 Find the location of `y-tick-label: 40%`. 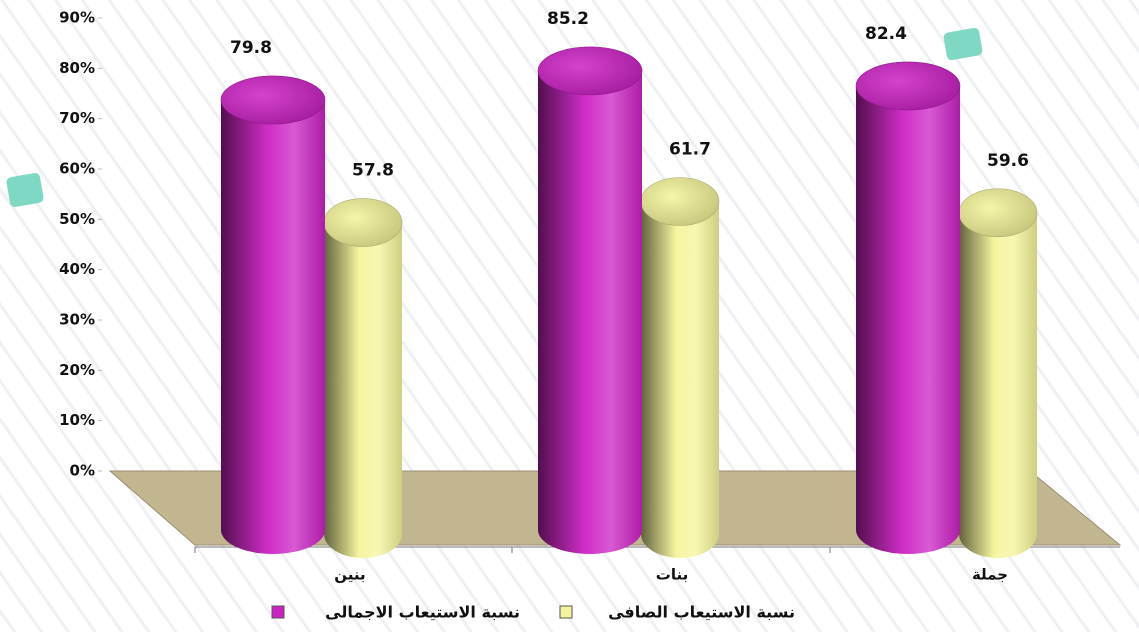

y-tick-label: 40% is located at coordinates (77, 269).